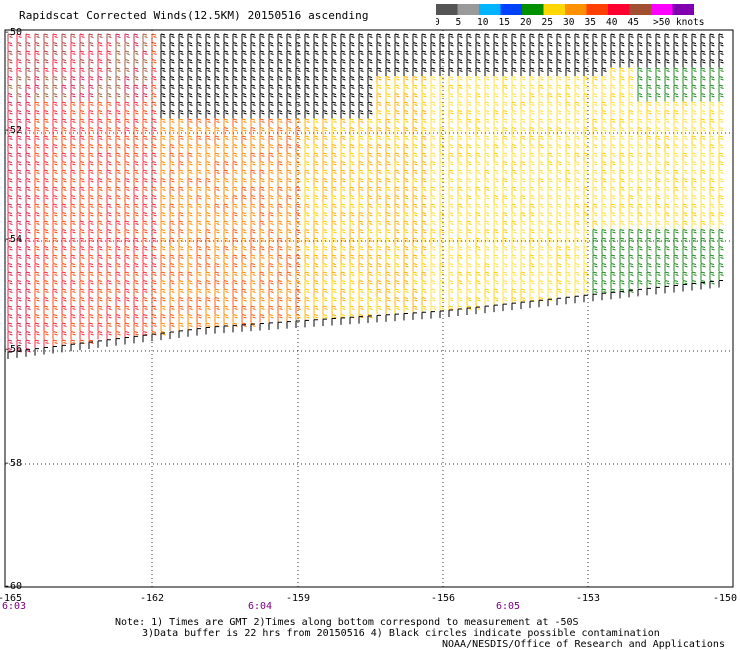 The image size is (740, 650). Describe the element at coordinates (533, 9) in the screenshot. I see `legend-swatch` at that location.